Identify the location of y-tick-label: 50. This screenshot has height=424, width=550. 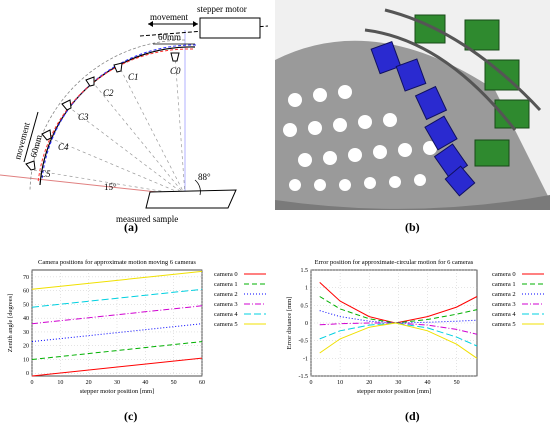
(26, 305).